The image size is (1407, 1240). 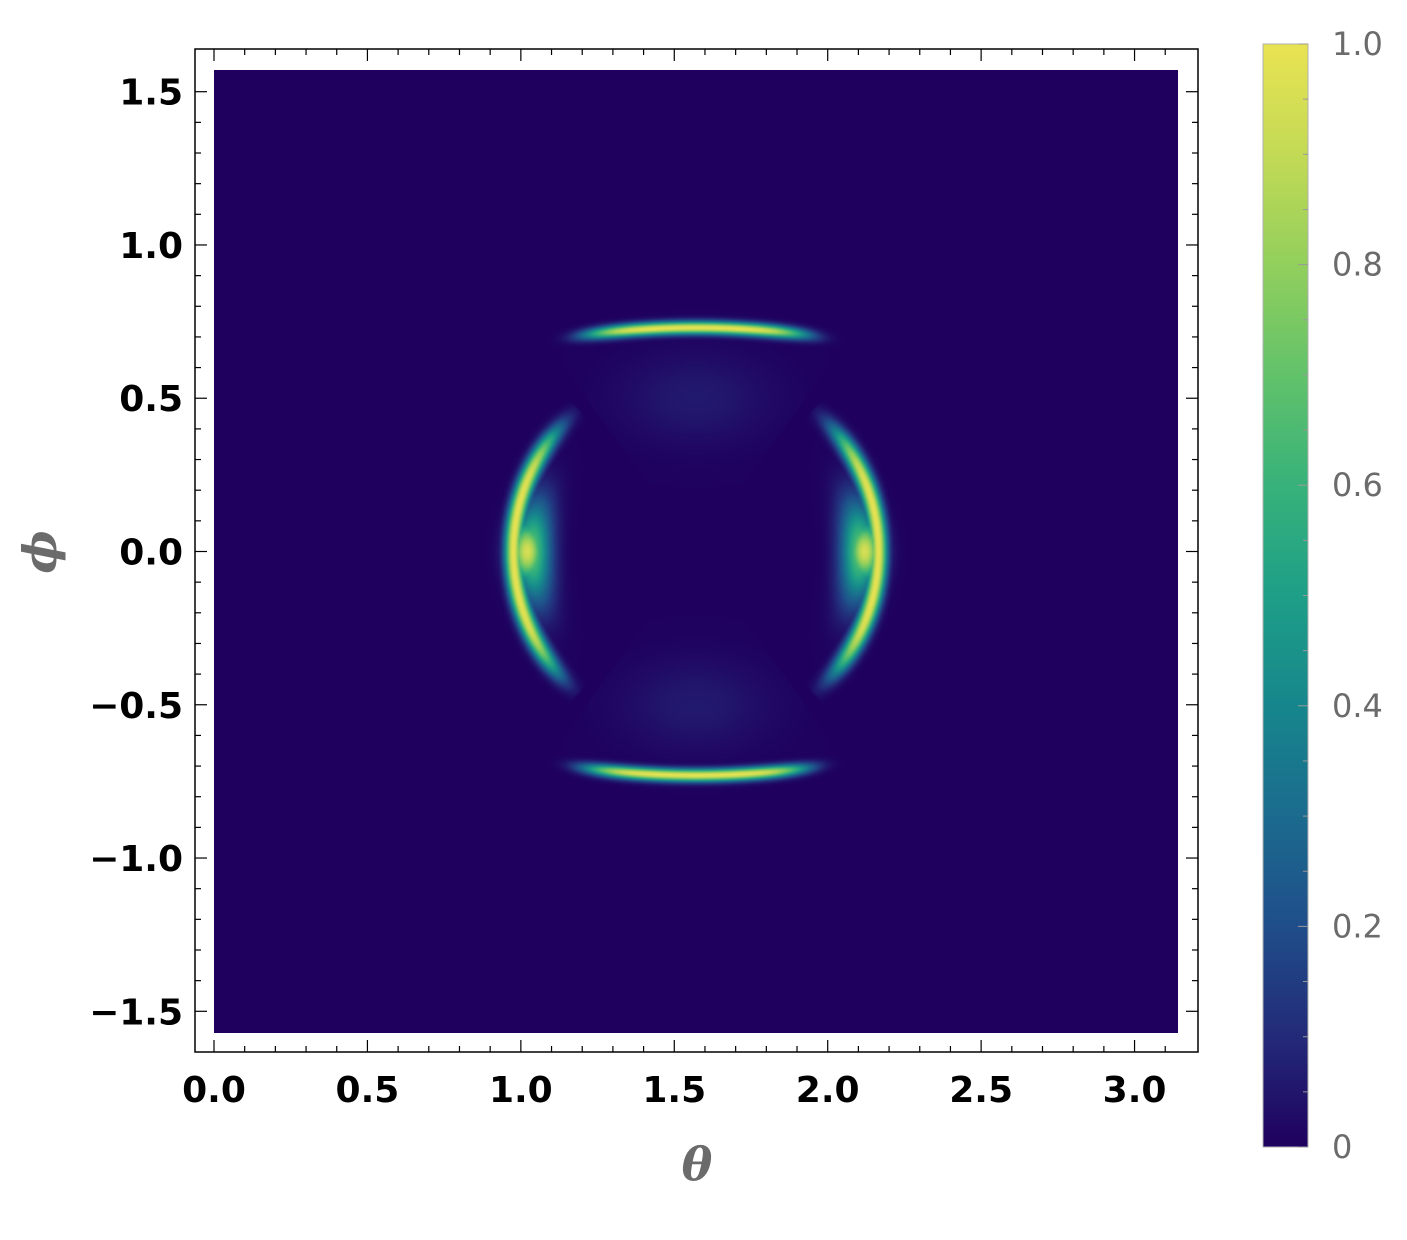 I want to click on y-tick-label: 0.5, so click(x=151, y=399).